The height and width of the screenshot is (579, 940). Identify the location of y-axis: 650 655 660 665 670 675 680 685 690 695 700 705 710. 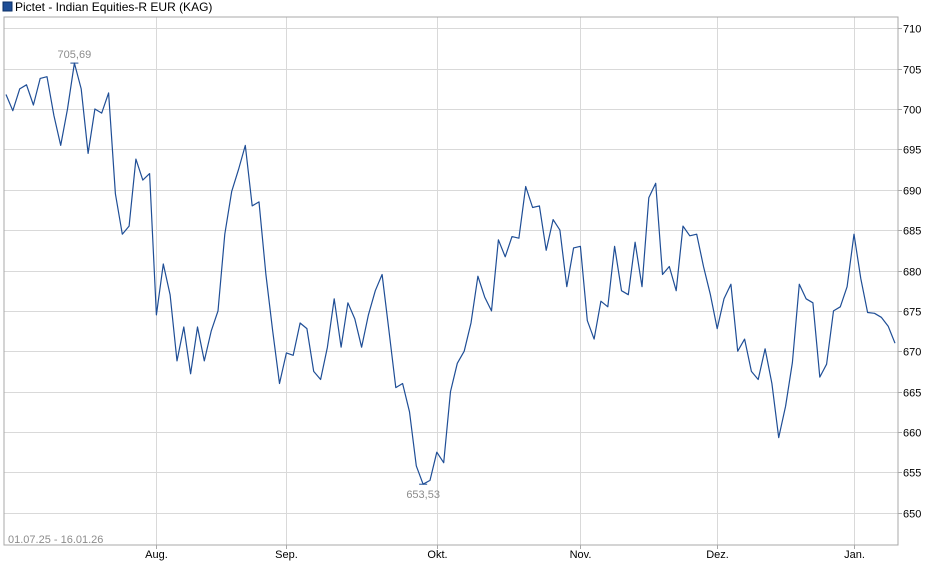
(909, 272).